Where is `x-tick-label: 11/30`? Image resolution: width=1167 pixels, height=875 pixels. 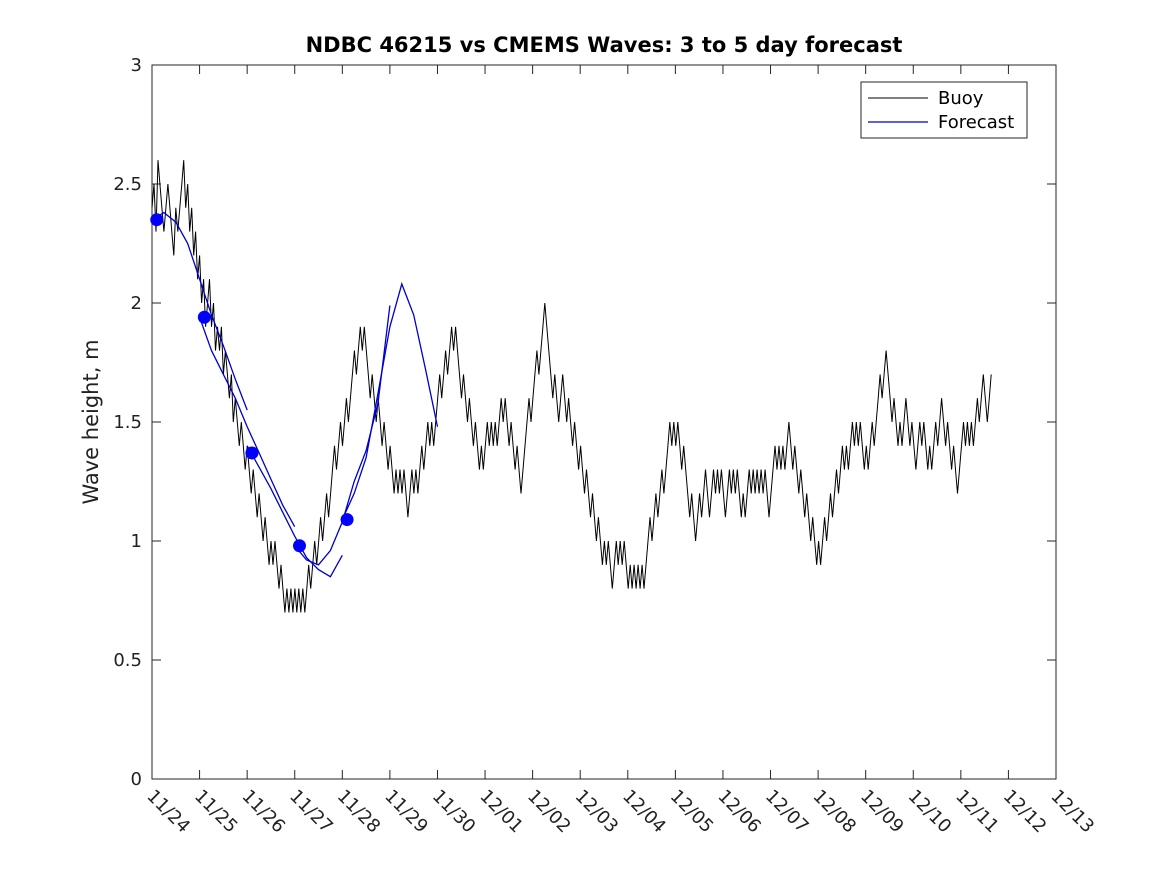 x-tick-label: 11/30 is located at coordinates (454, 812).